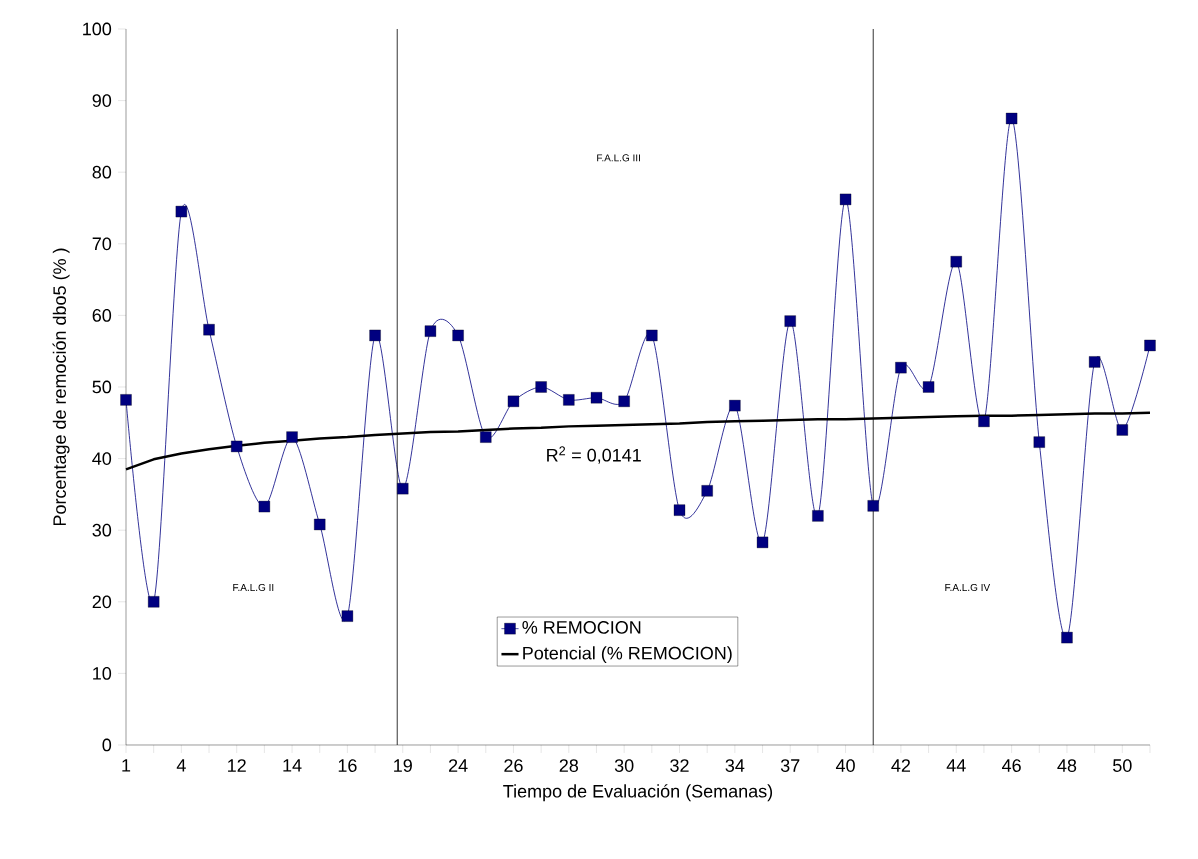 The image size is (1198, 859). I want to click on x-tick-label: 16, so click(347, 765).